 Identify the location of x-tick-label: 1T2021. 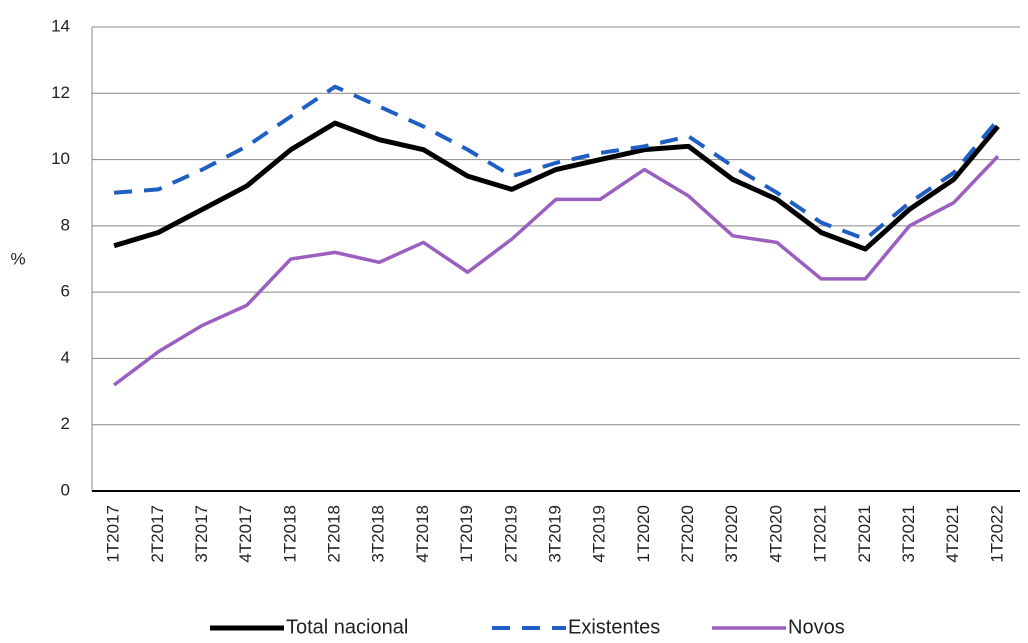
(820, 534).